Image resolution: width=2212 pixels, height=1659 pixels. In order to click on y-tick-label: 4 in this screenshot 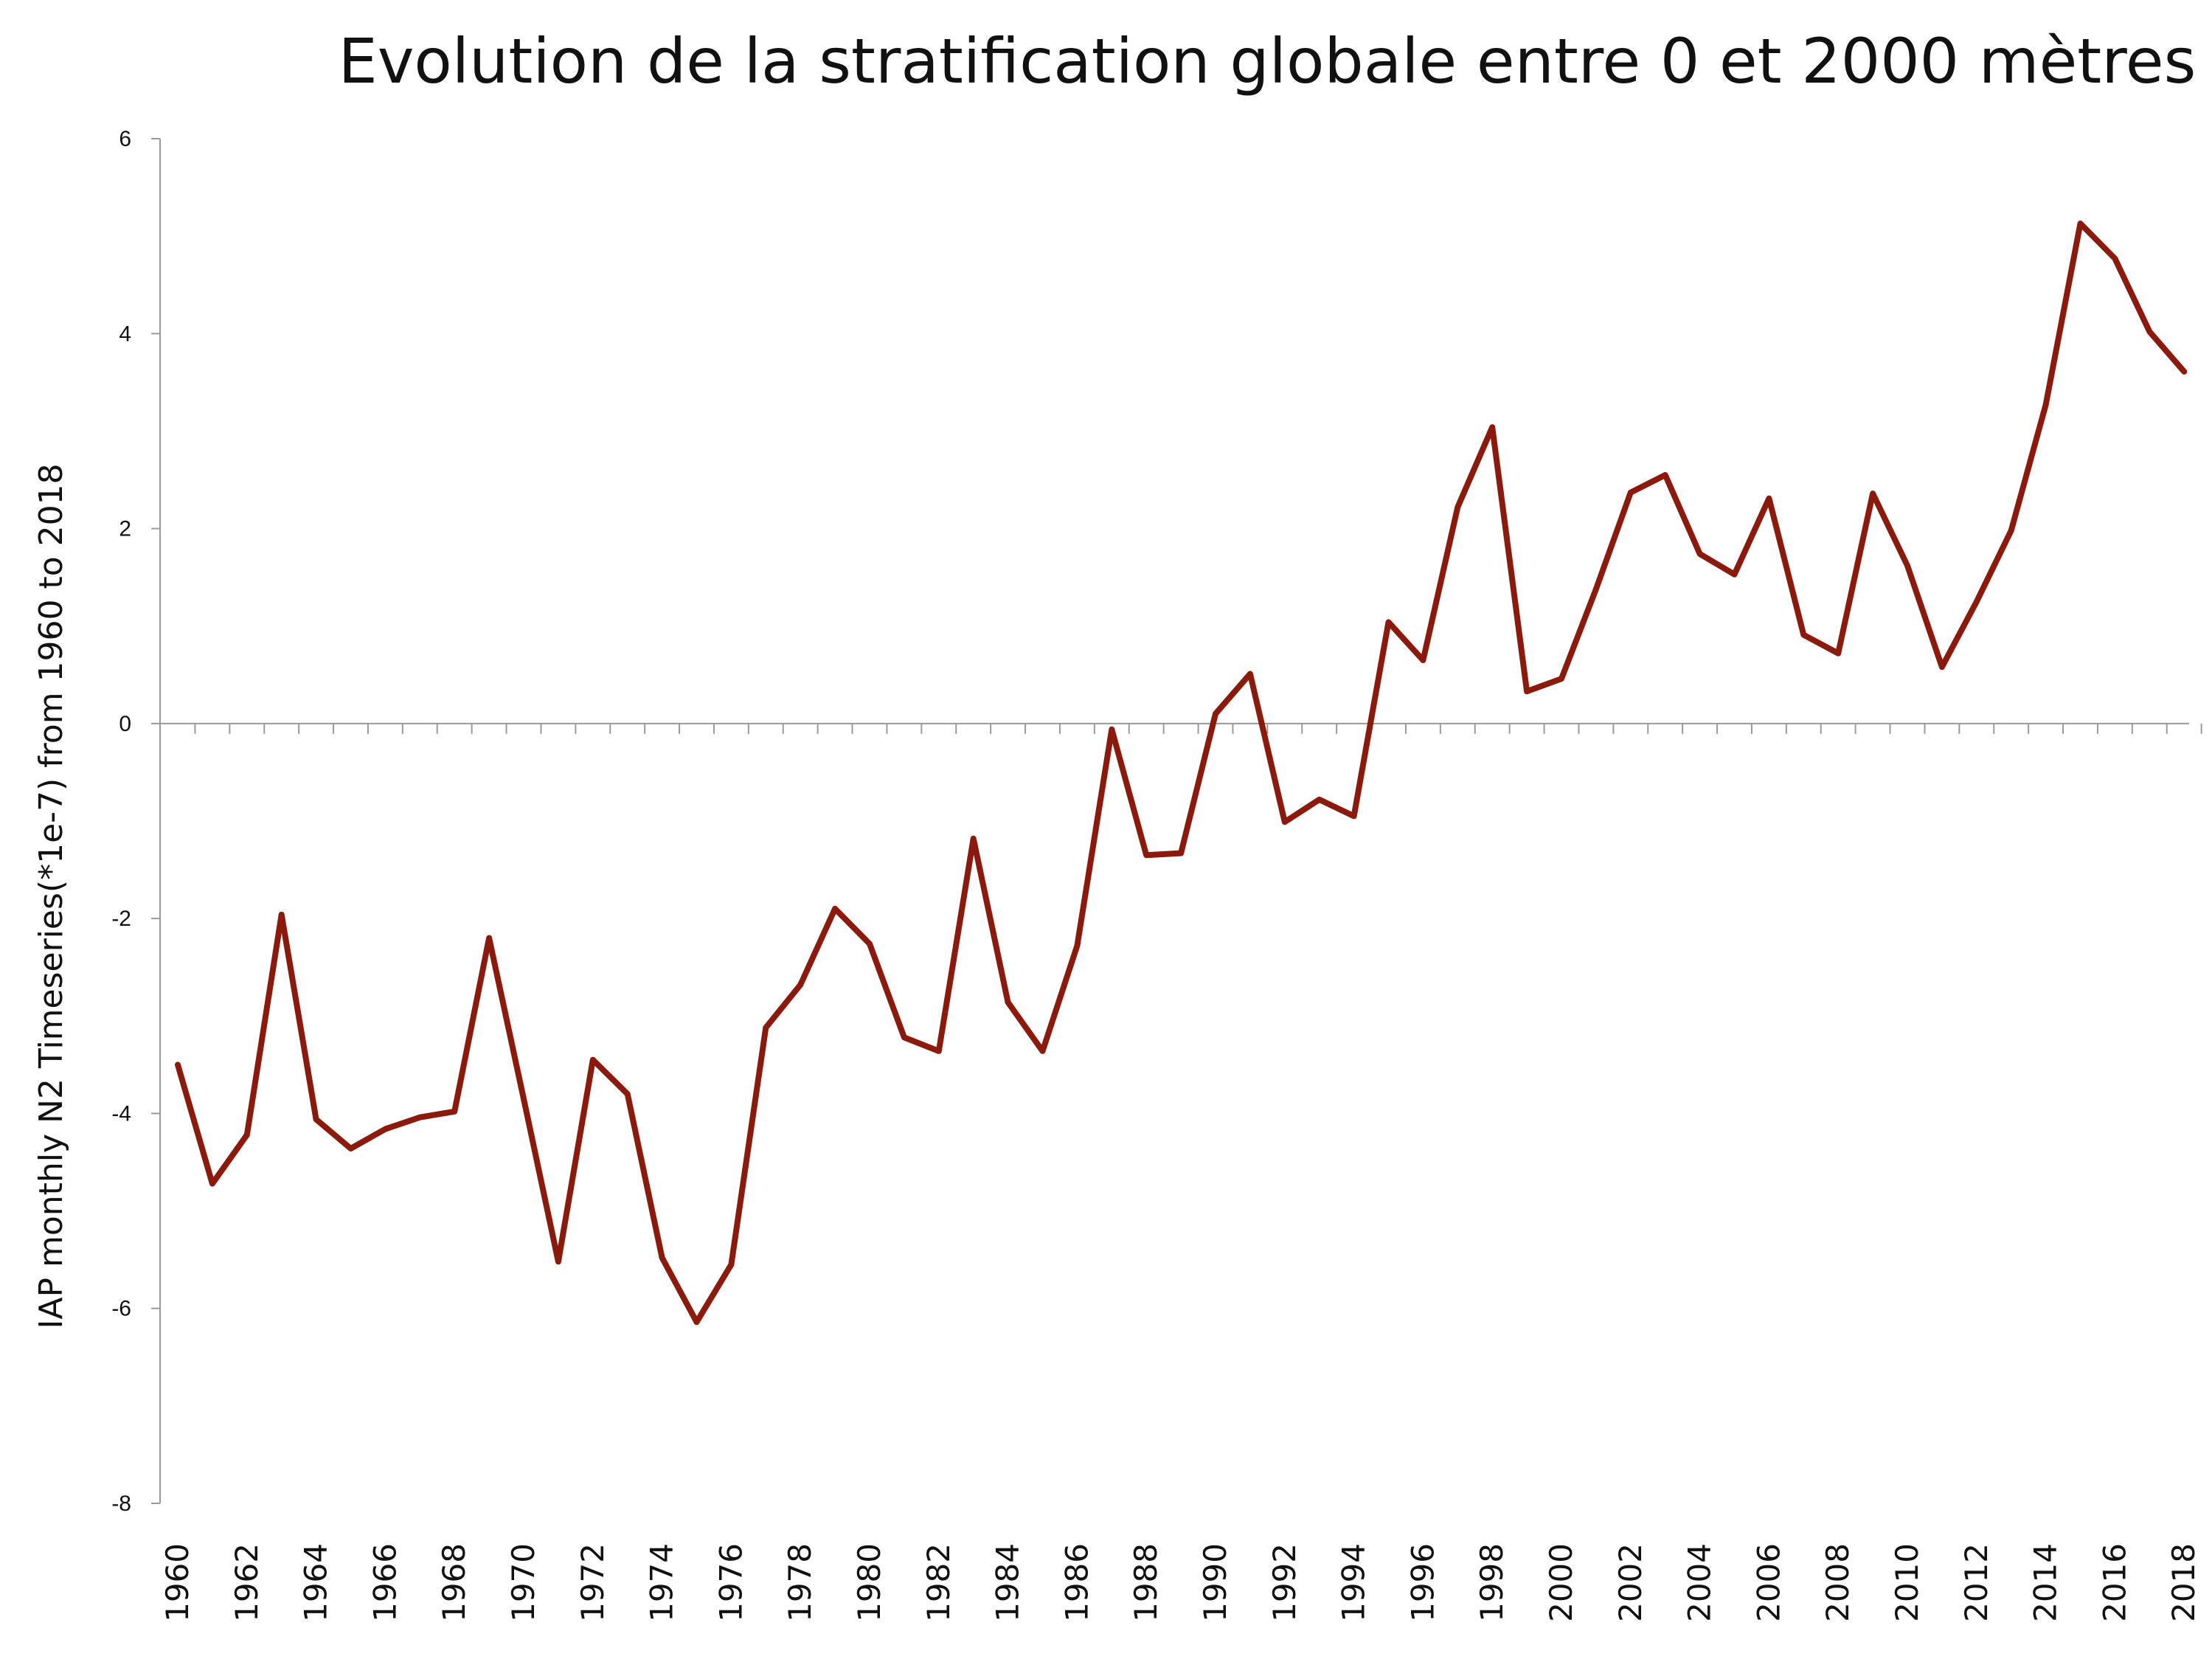, I will do `click(125, 334)`.